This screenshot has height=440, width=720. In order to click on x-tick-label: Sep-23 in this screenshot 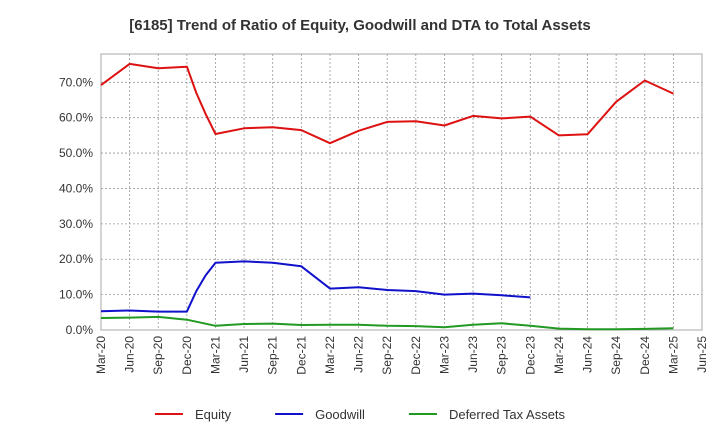, I will do `click(502, 355)`.